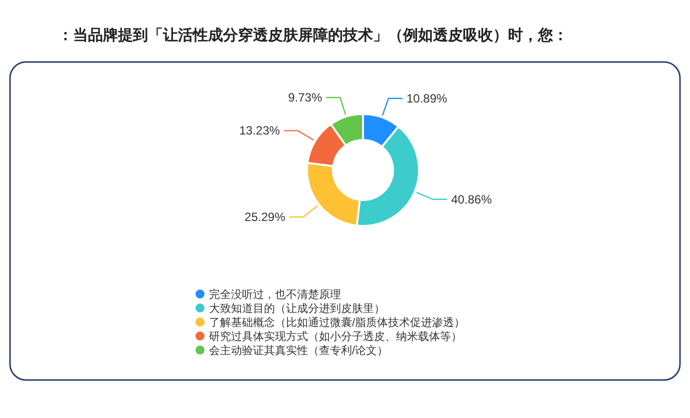 The image size is (690, 418). Describe the element at coordinates (427, 98) in the screenshot. I see `data-label: 10.89%` at that location.